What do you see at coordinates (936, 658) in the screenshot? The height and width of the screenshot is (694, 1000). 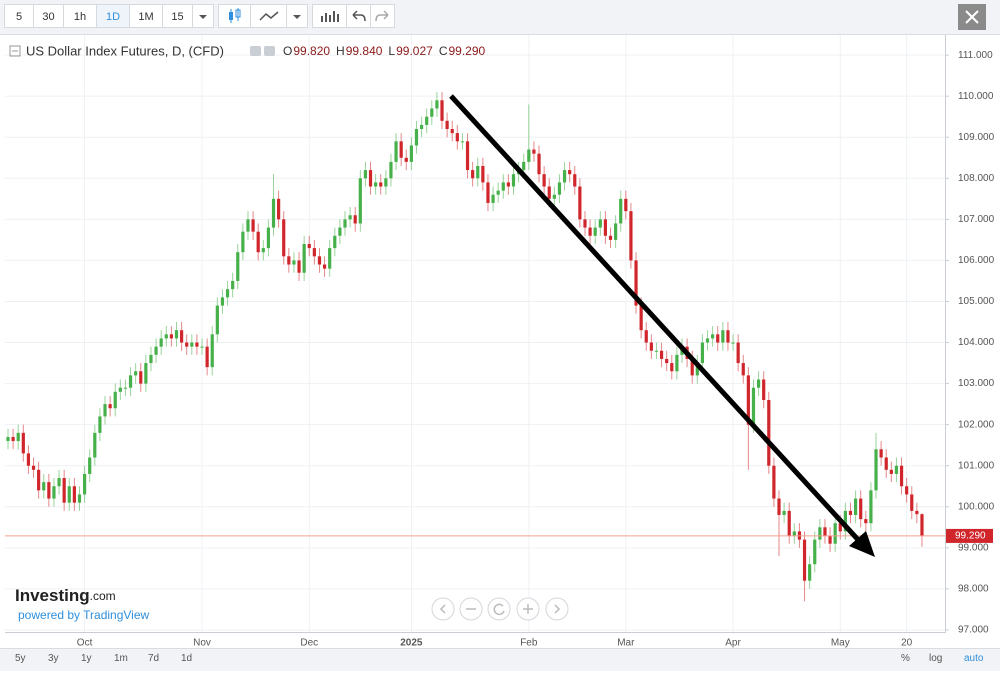 I see `log-toggle: log` at bounding box center [936, 658].